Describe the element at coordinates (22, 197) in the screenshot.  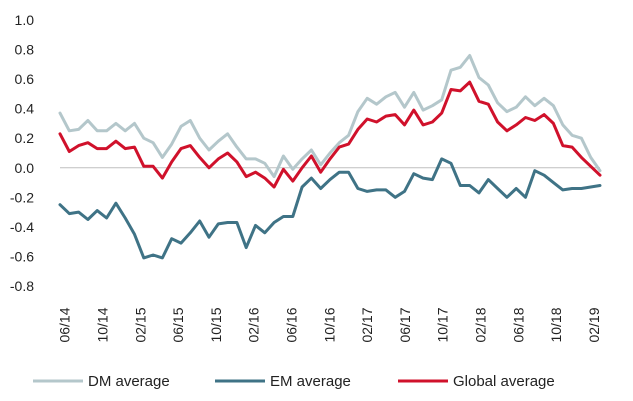
I see `y-tick-label: -0.2` at that location.